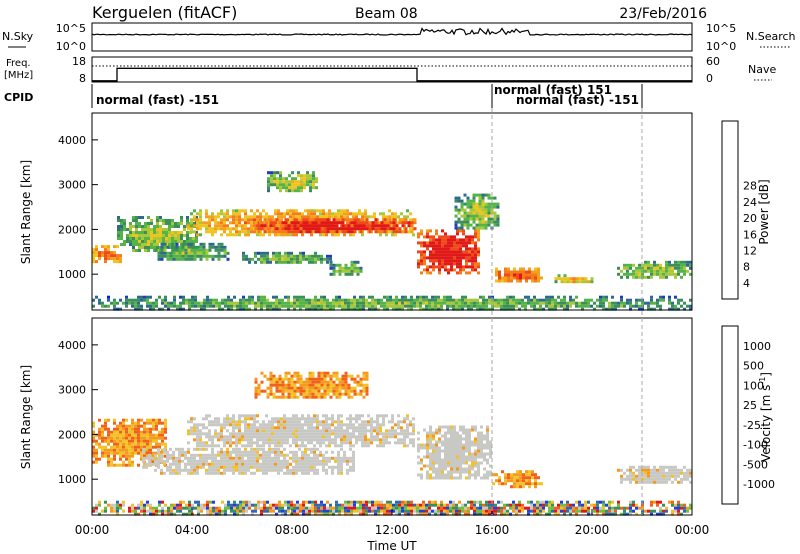 The image size is (800, 554). Describe the element at coordinates (750, 202) in the screenshot. I see `power-colorbar-tick-5: 24` at that location.